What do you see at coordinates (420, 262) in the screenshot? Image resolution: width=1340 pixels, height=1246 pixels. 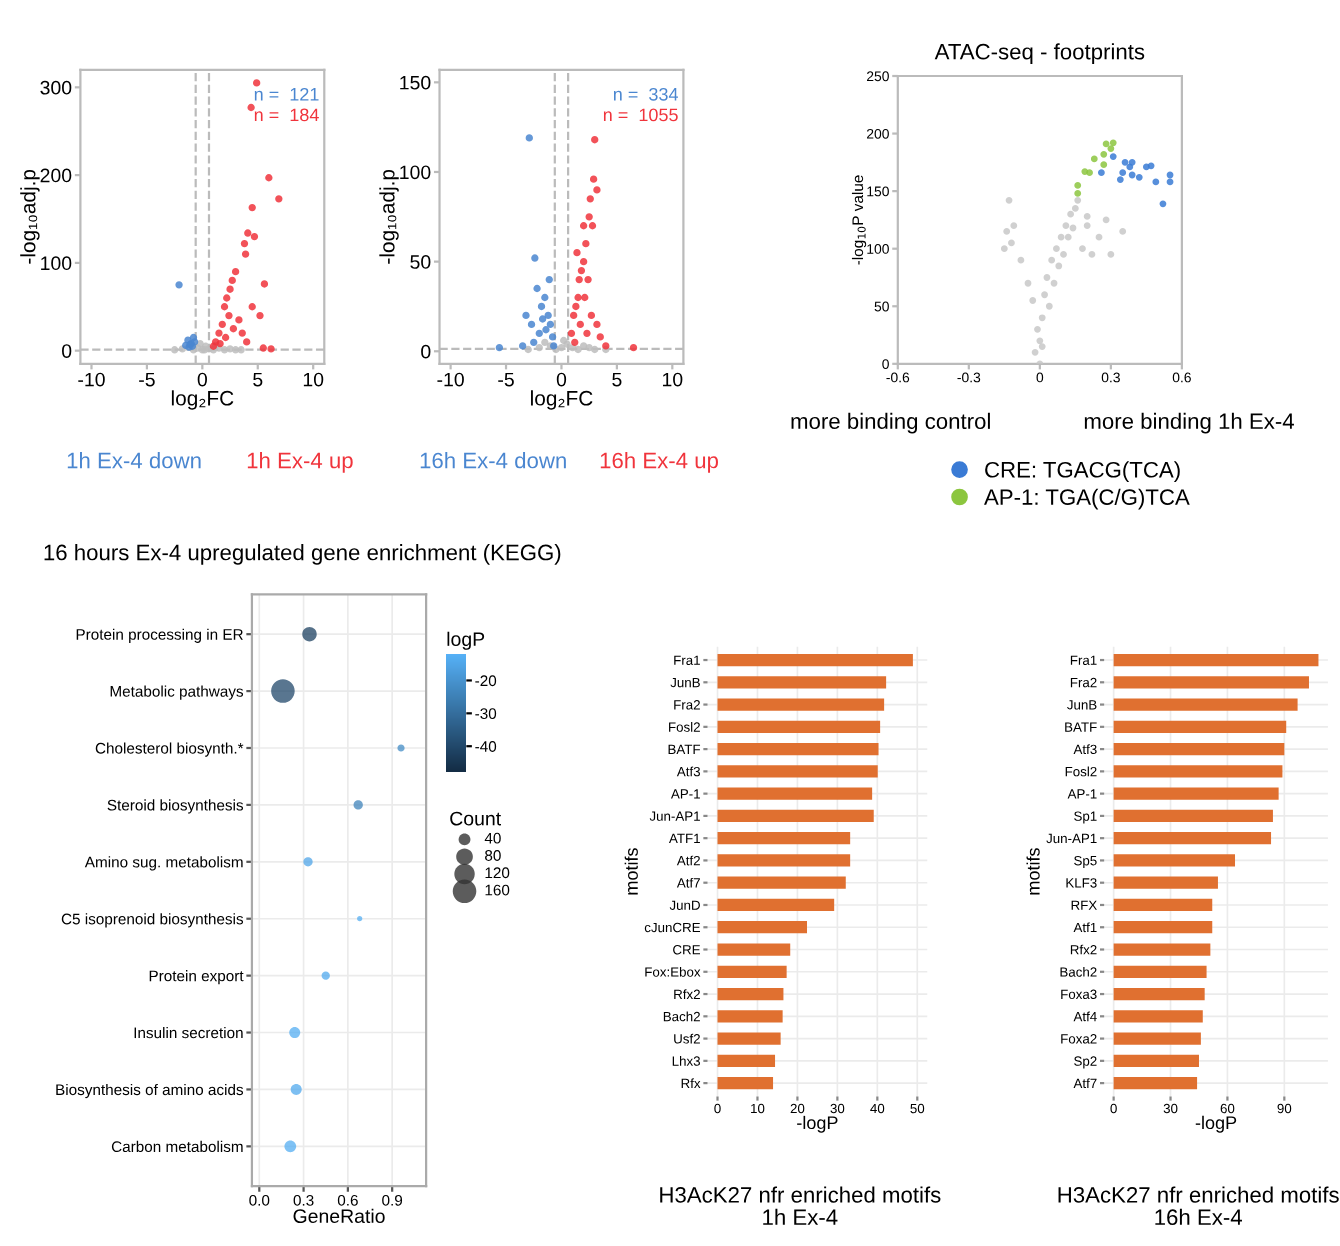 I see `y-tick-label: 50` at bounding box center [420, 262].